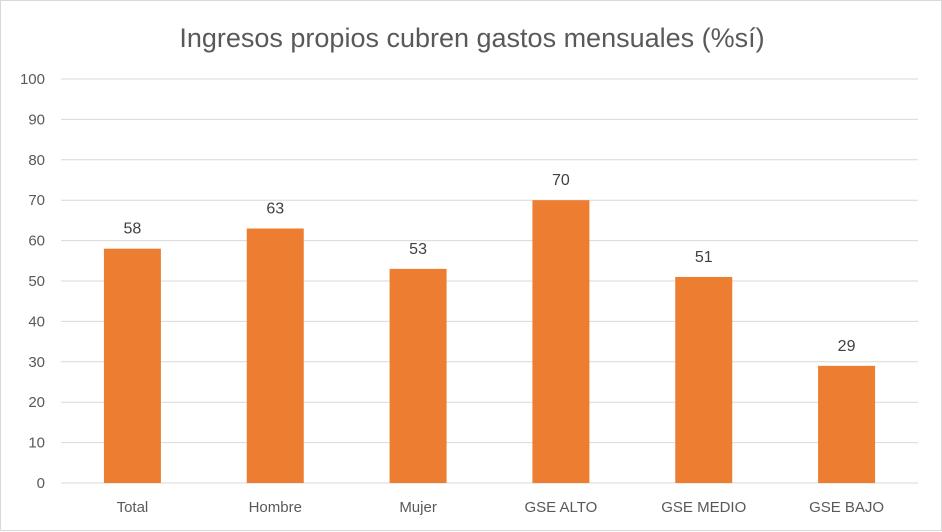  What do you see at coordinates (133, 229) in the screenshot?
I see `data-label: 58` at bounding box center [133, 229].